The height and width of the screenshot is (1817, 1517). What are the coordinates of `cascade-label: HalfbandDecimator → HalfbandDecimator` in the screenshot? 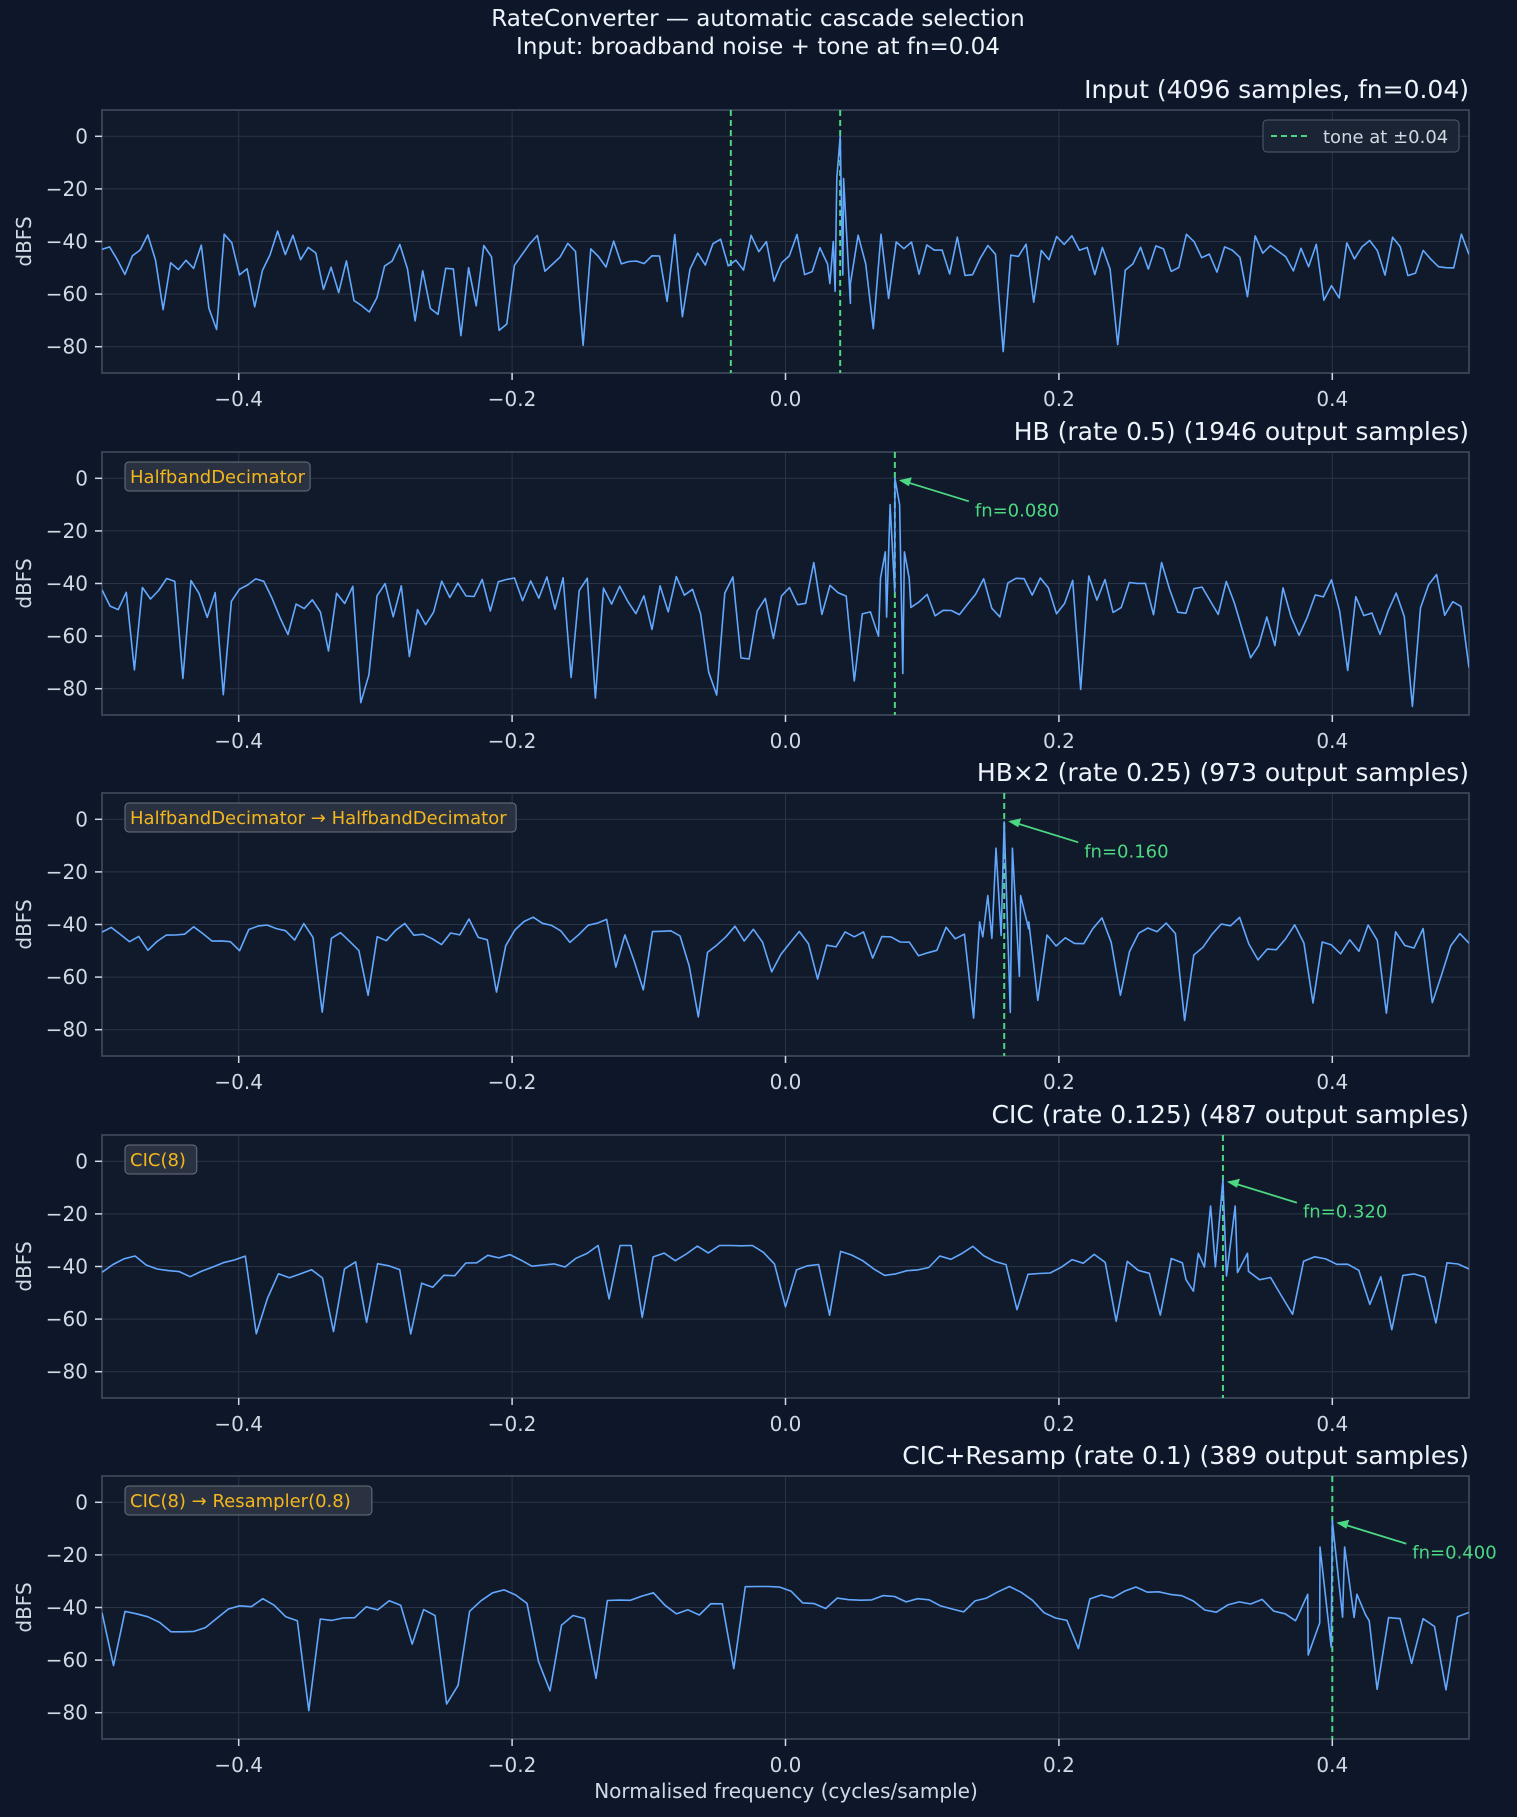 It's located at (318, 818).